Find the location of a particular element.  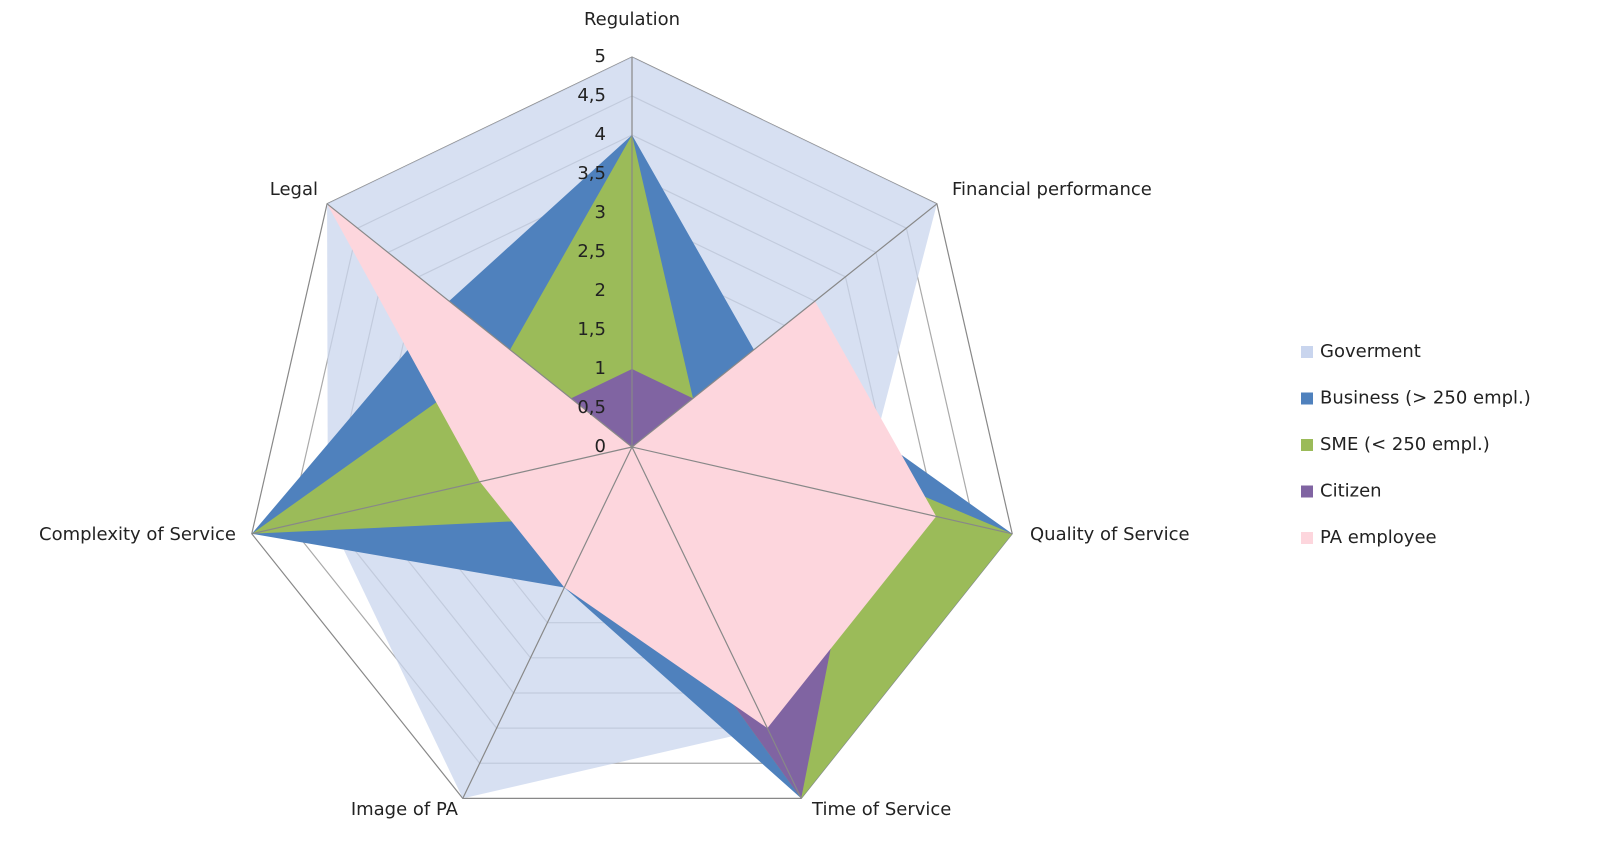

r-tick-label: 4,5 is located at coordinates (591, 95).